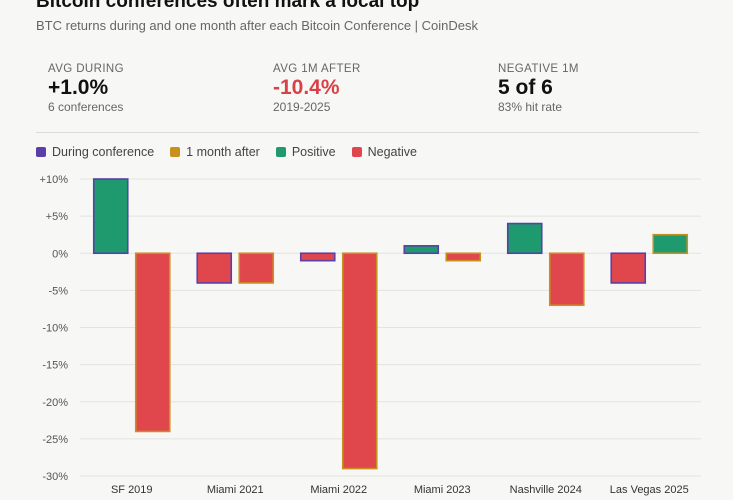  I want to click on stat-avg-during: AVG DURING +1.0% 6 conferences, so click(86, 88).